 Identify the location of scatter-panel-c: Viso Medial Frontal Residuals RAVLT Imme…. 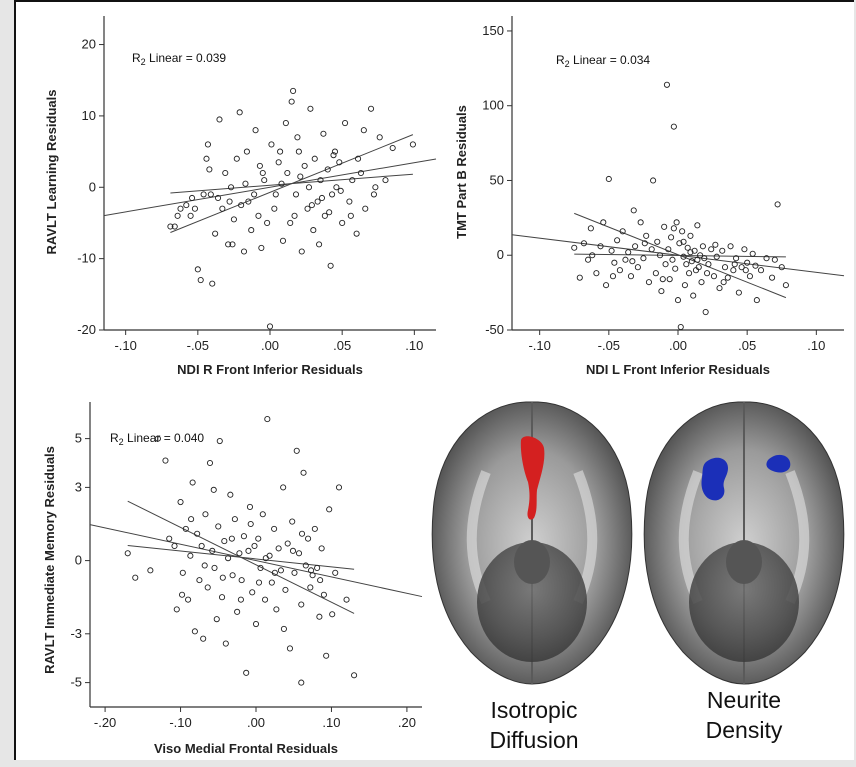
(190, 593).